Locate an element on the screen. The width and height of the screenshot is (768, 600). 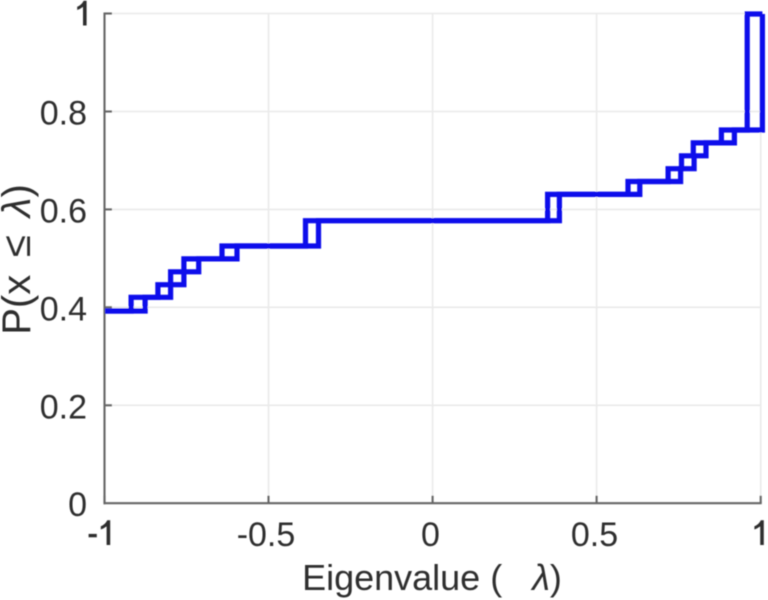
svg-text: 0.8 is located at coordinates (63, 114).